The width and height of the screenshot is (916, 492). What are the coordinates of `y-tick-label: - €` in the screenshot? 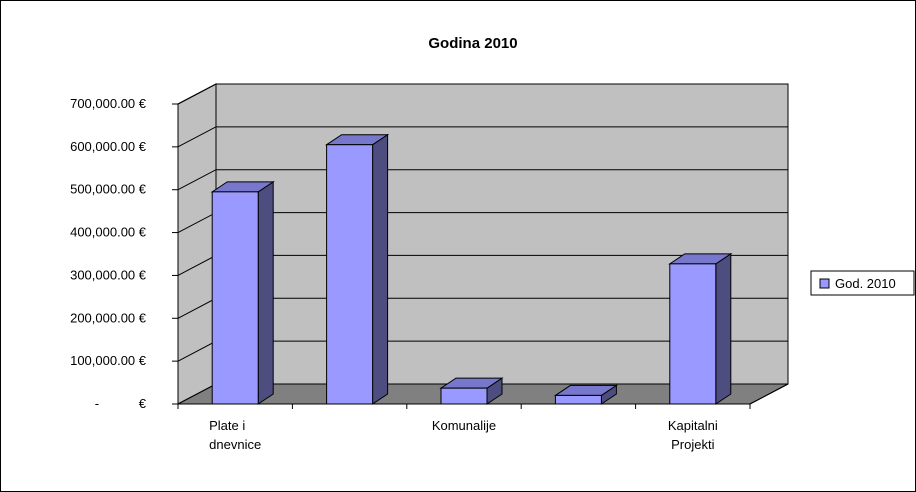 It's located at (121, 403).